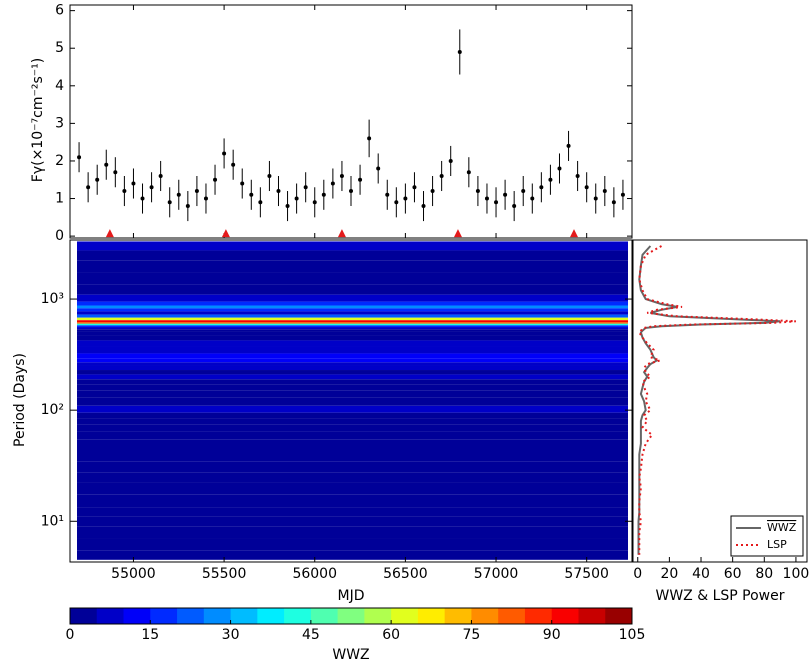 Image resolution: width=809 pixels, height=670 pixels. I want to click on colorbar-label: WWZ, so click(350, 655).